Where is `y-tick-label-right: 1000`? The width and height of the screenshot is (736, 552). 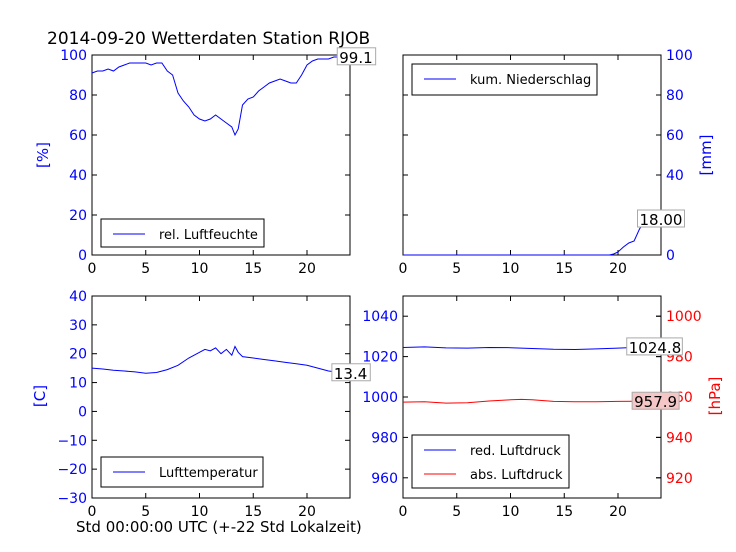 y-tick-label-right: 1000 is located at coordinates (684, 317).